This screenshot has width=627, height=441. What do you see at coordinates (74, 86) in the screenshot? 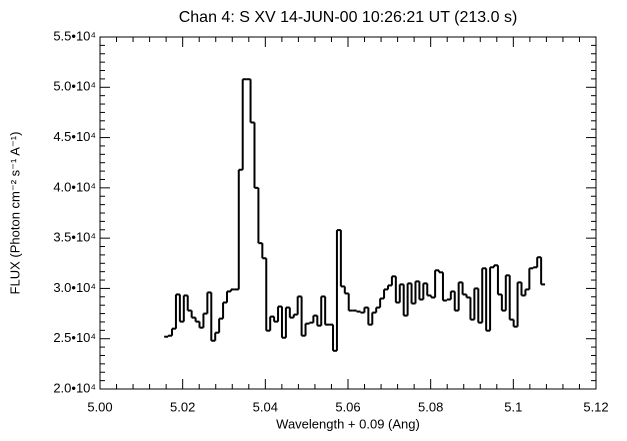
I see `y-tick-label: 5.0•10⁴` at bounding box center [74, 86].